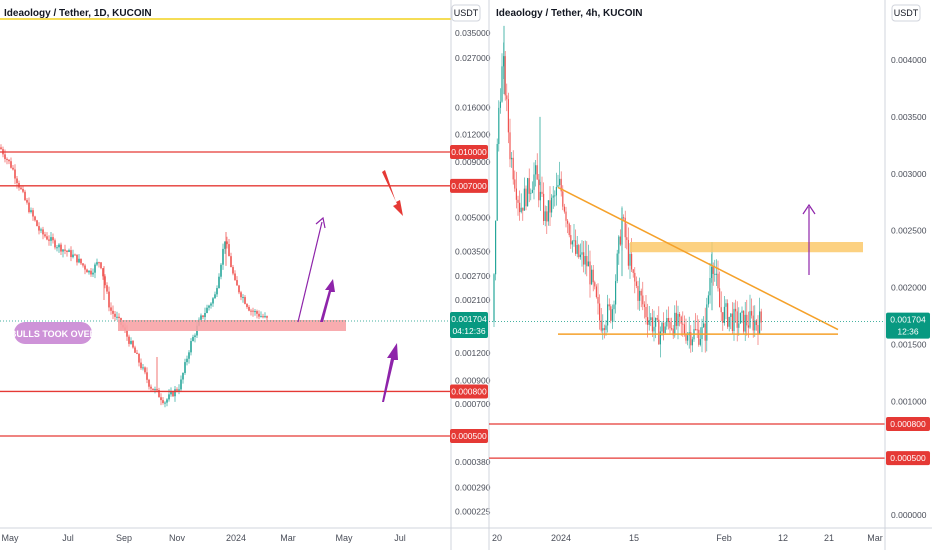  I want to click on right-y-tick-label: 0.001000, so click(909, 401).